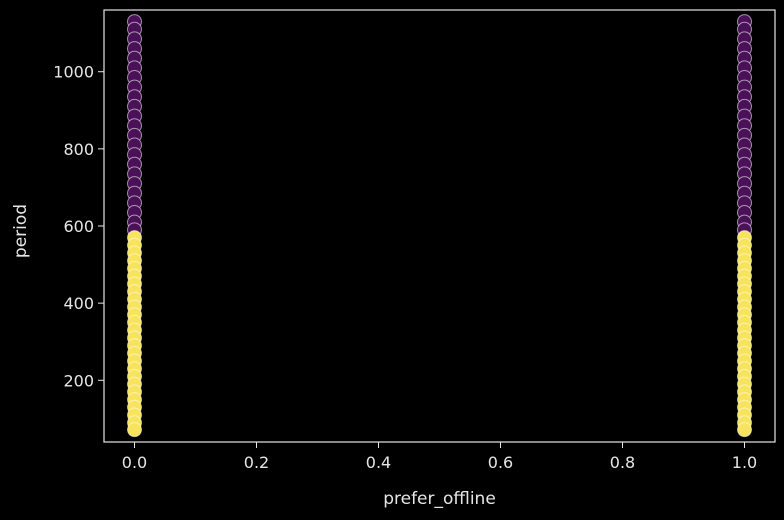  What do you see at coordinates (500, 462) in the screenshot?
I see `x-tick-label: 0.6` at bounding box center [500, 462].